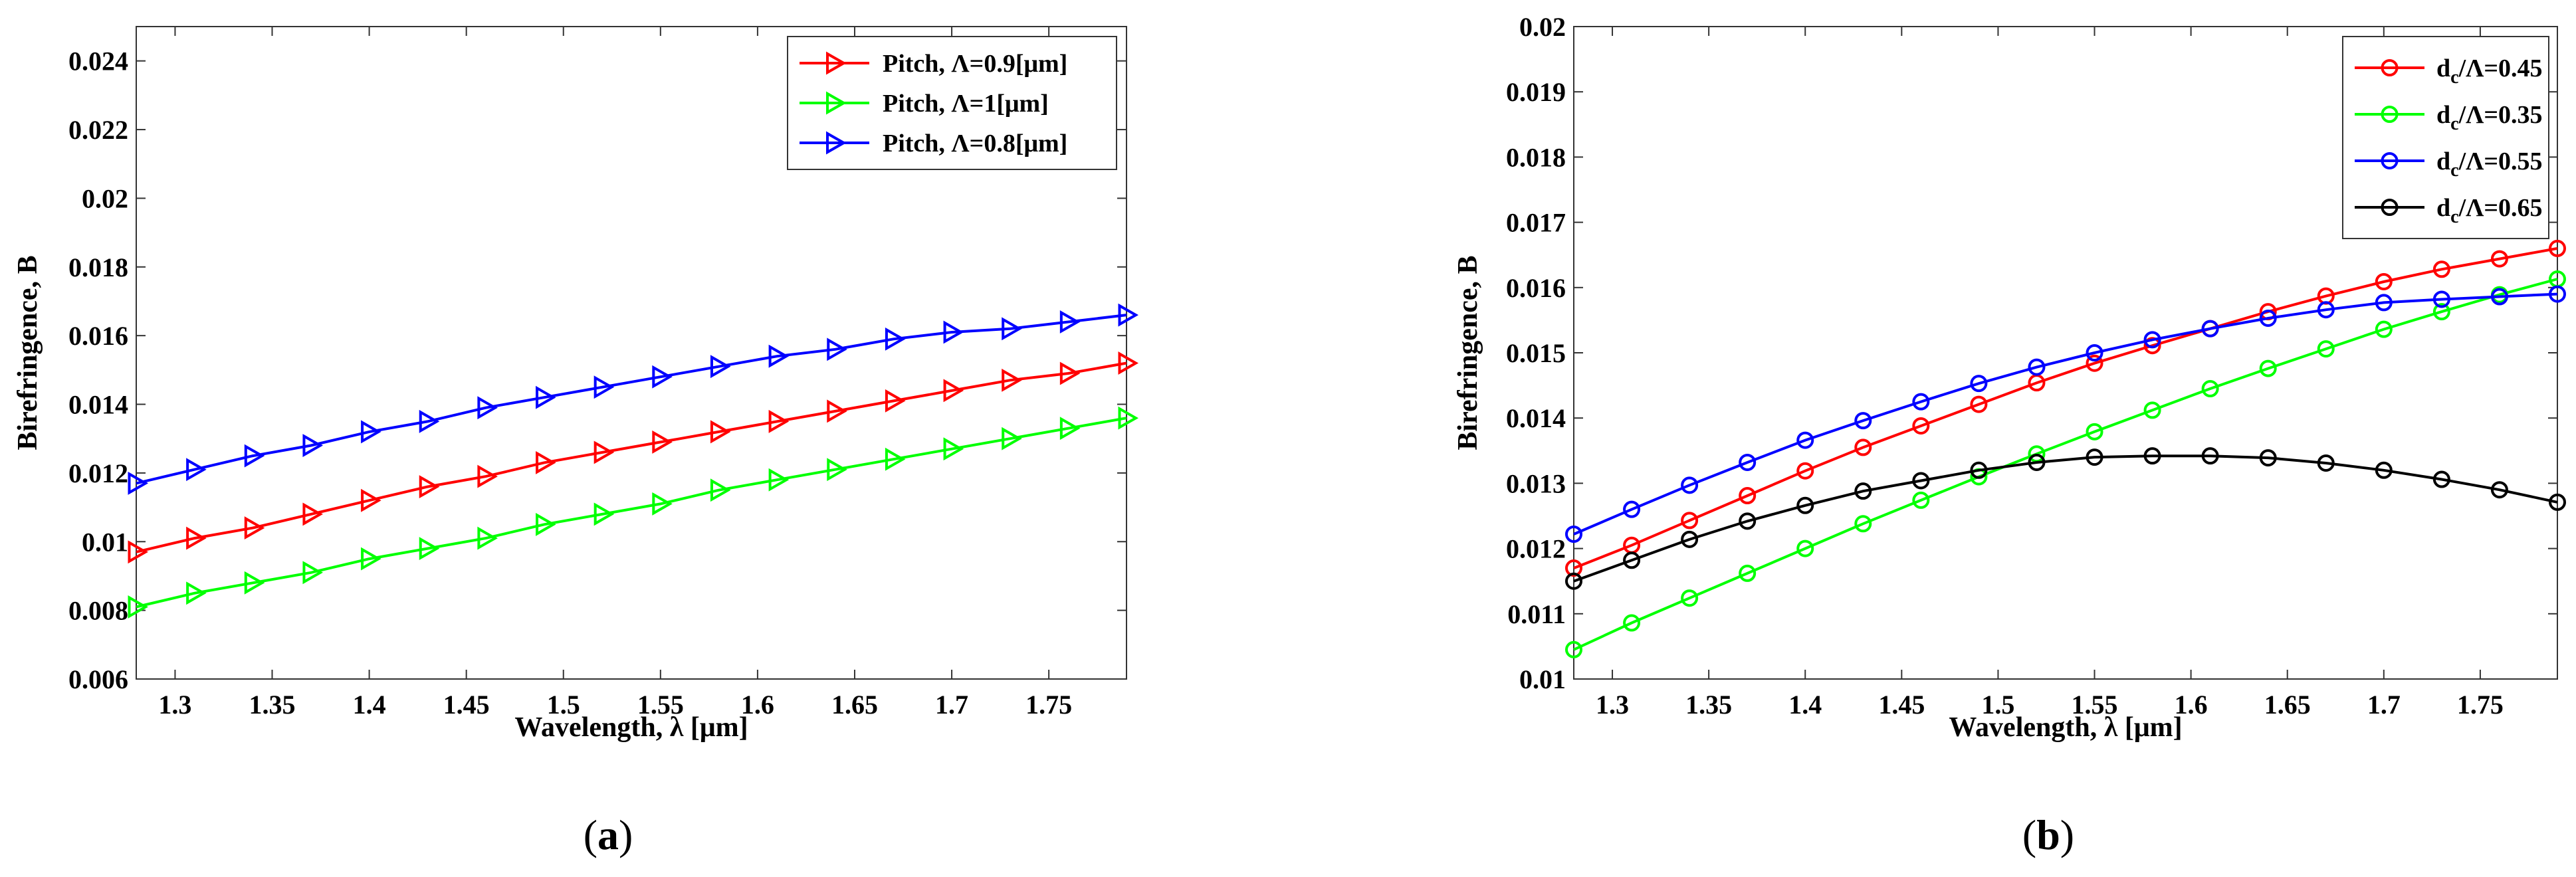 Image resolution: width=2576 pixels, height=877 pixels. I want to click on legend-label: dc/Λ=0.35, so click(2489, 117).